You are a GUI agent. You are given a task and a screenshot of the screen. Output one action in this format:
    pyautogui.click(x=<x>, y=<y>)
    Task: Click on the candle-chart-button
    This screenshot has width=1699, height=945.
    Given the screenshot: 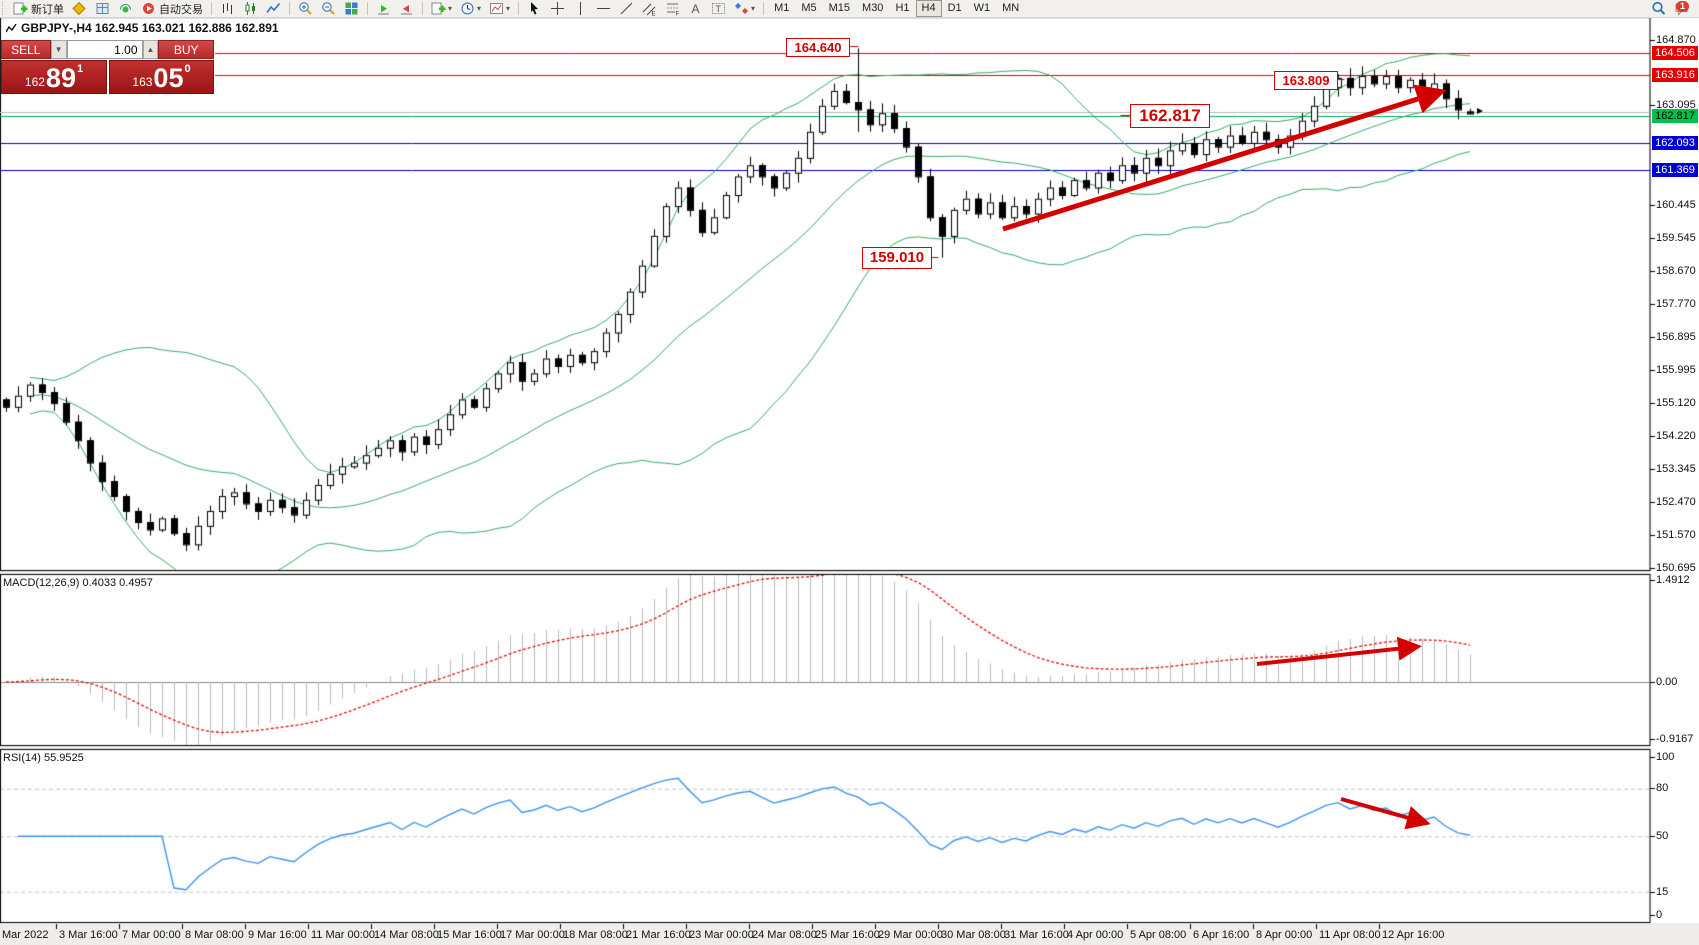 What is the action you would take?
    pyautogui.click(x=250, y=8)
    